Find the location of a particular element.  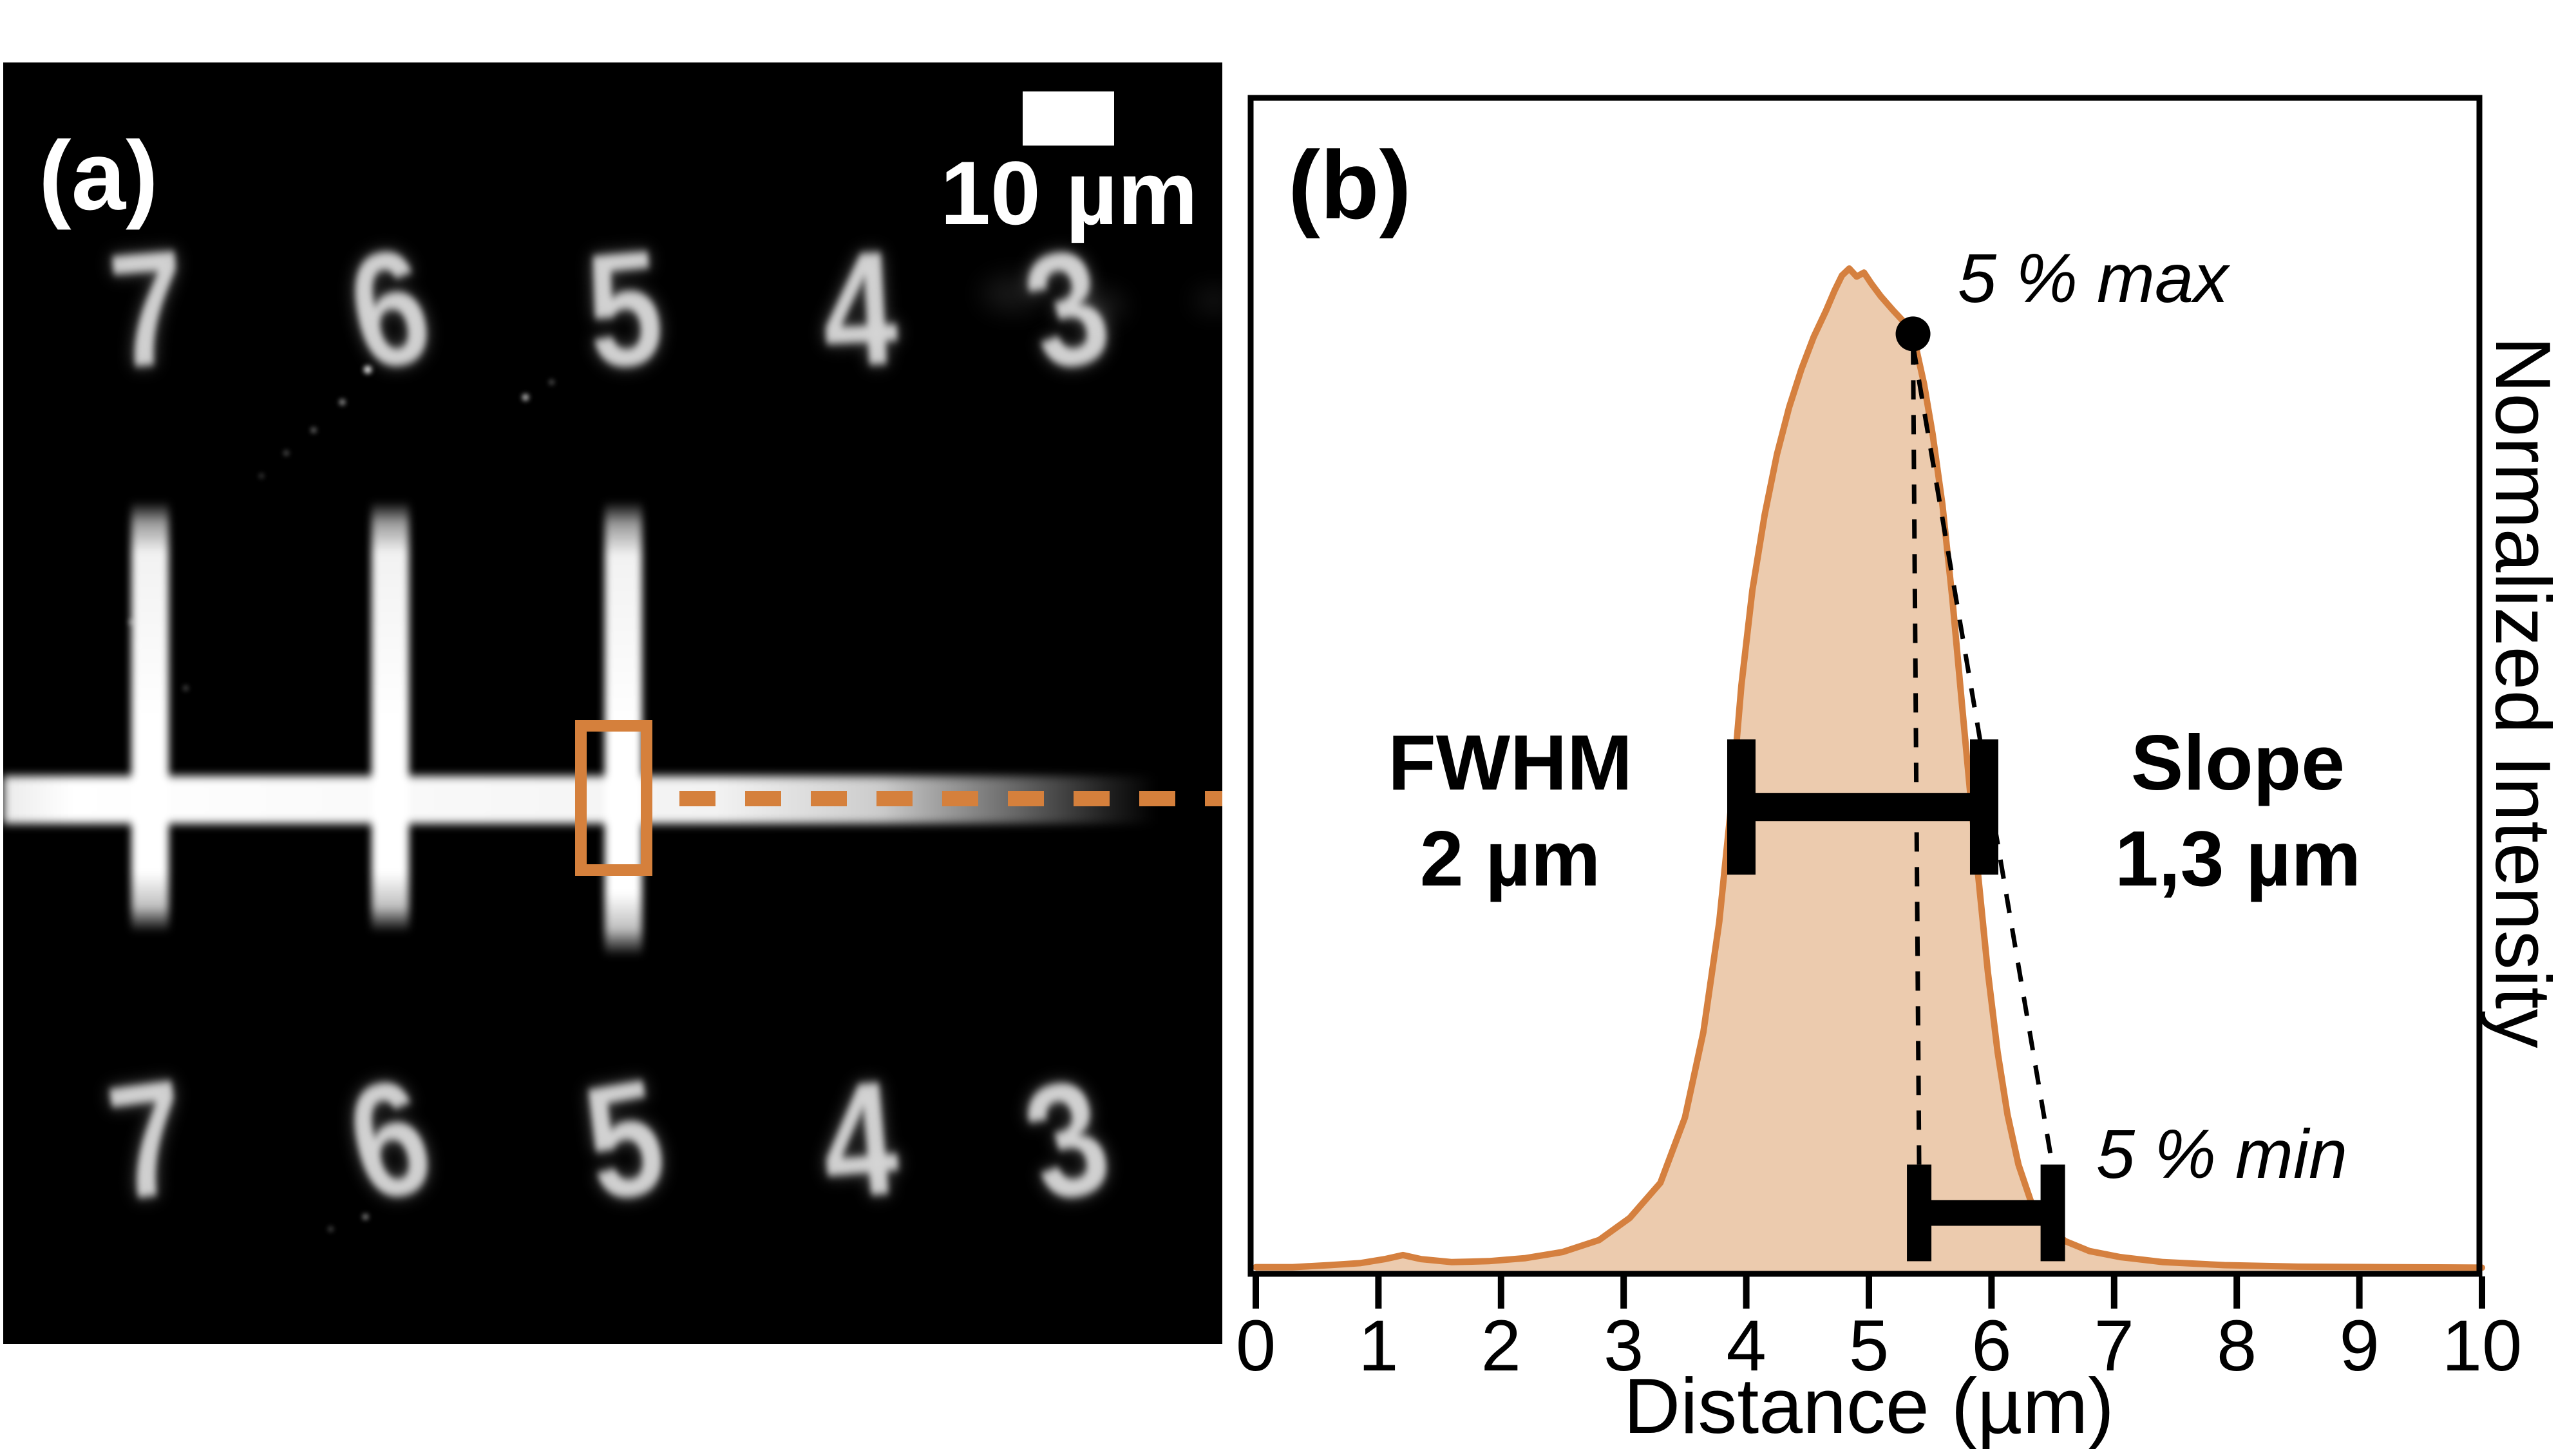

fwhm-value: 2 µm is located at coordinates (1510, 858).